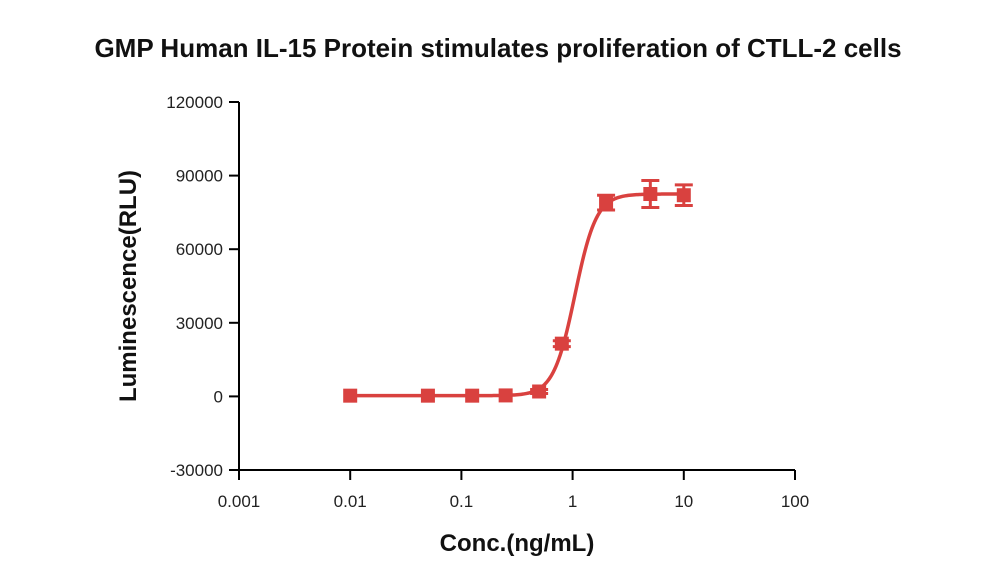 The width and height of the screenshot is (1000, 584). I want to click on error-bars-layer, so click(611, 287).